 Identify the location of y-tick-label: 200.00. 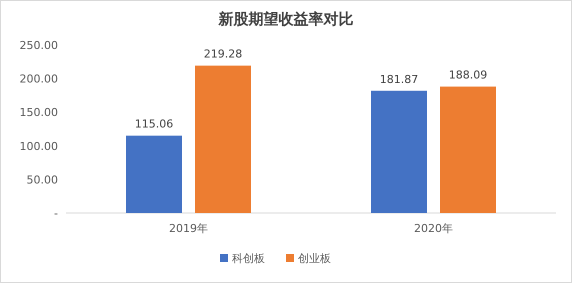
(39, 79).